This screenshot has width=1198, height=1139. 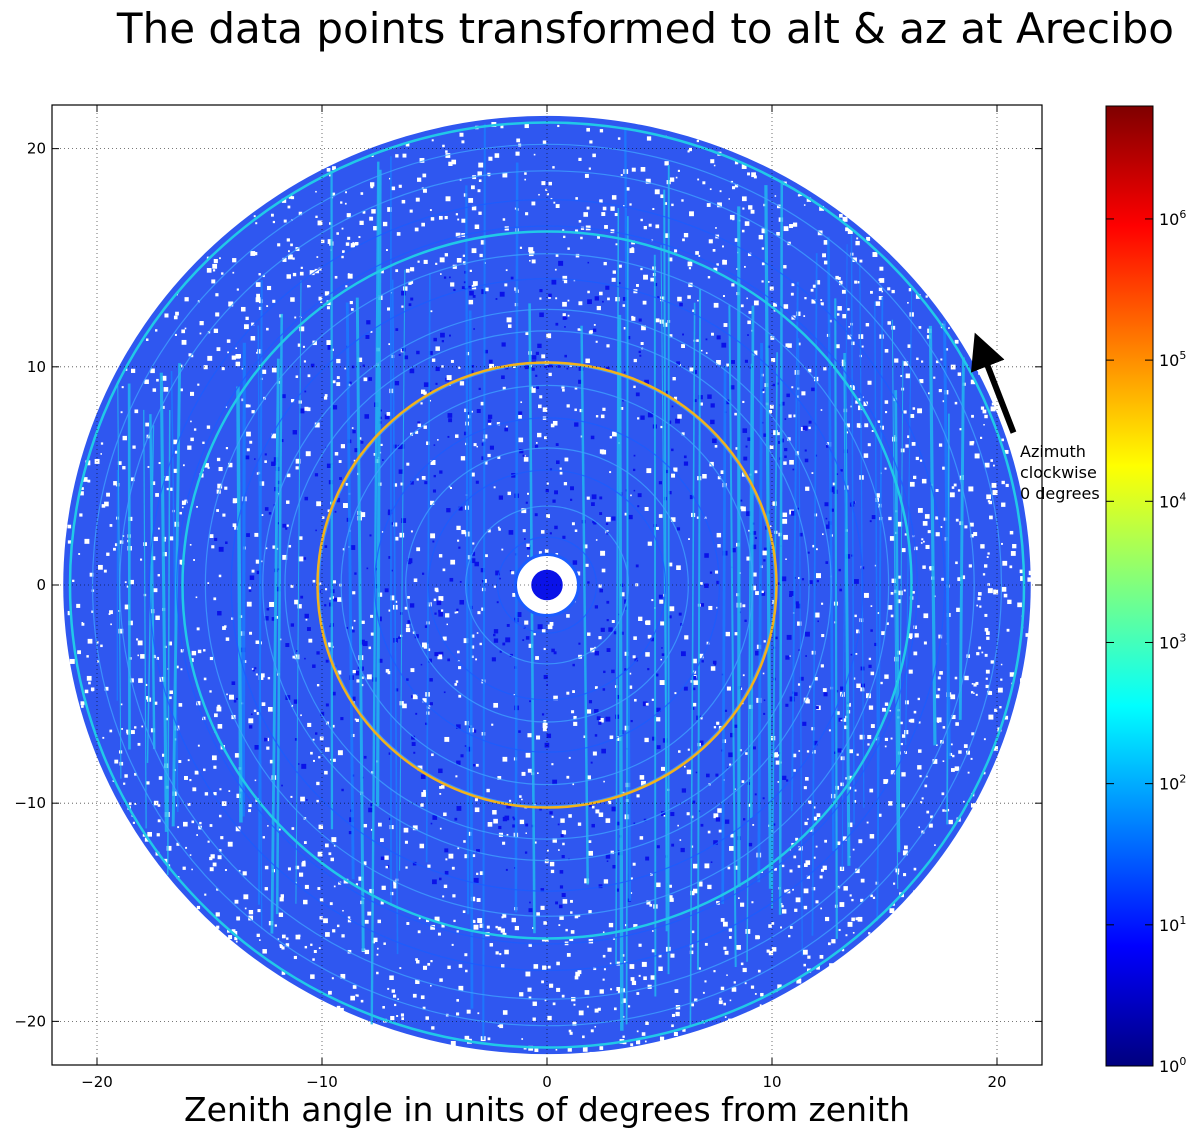 I want to click on colorbar-tick-label: 10², so click(x=1172, y=783).